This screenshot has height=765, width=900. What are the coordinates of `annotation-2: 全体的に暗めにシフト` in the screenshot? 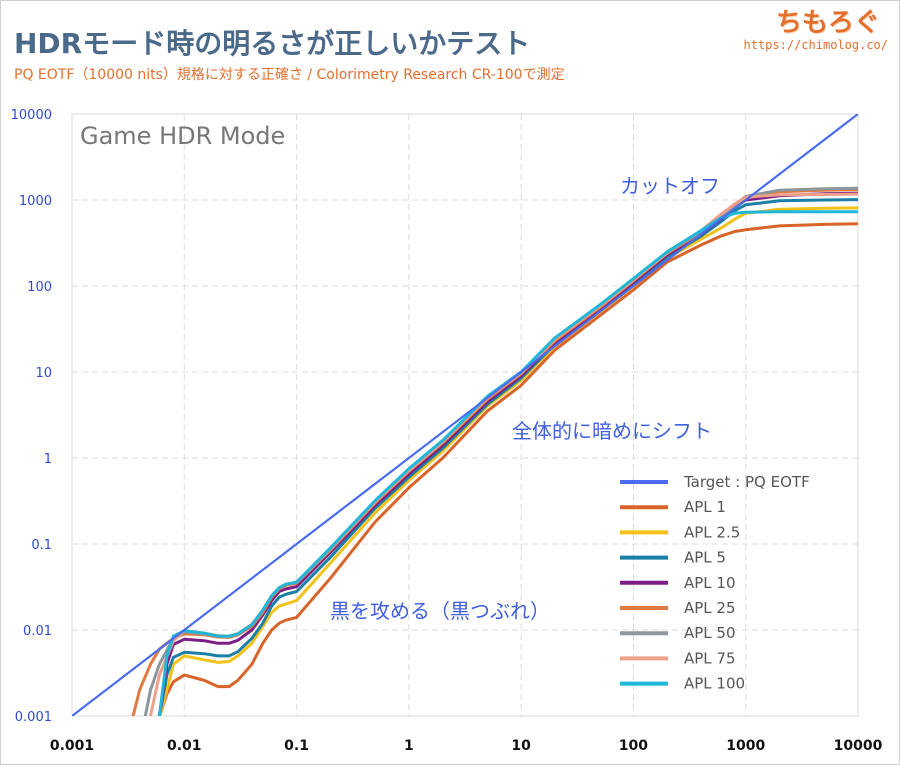 It's located at (612, 431).